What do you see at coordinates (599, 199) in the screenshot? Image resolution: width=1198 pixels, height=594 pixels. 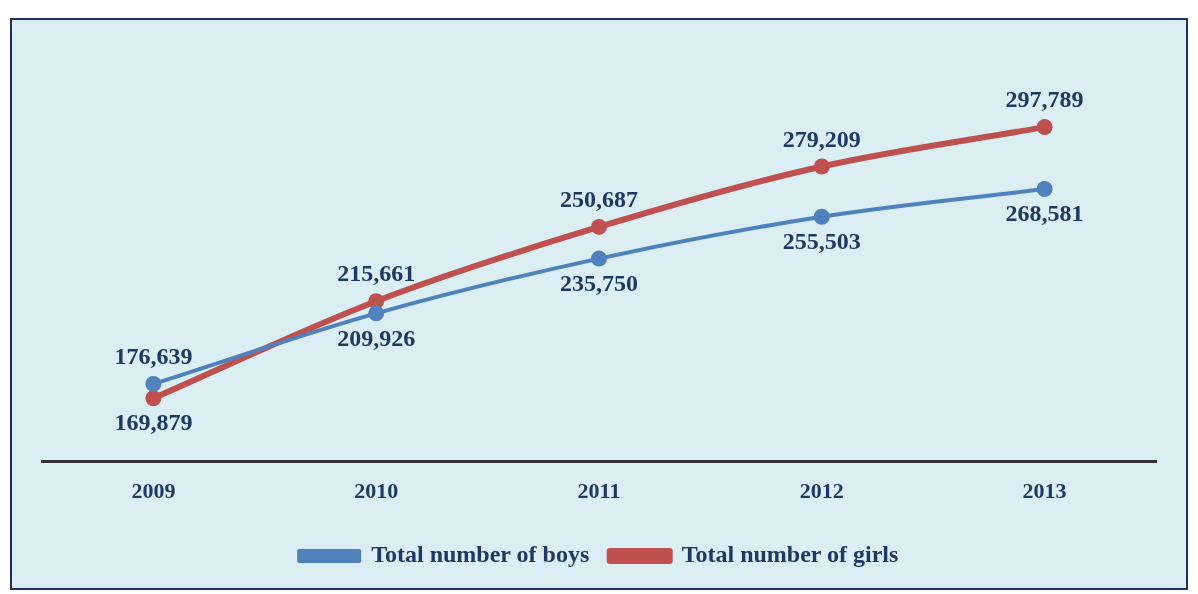 I see `data-label: 250,687` at bounding box center [599, 199].